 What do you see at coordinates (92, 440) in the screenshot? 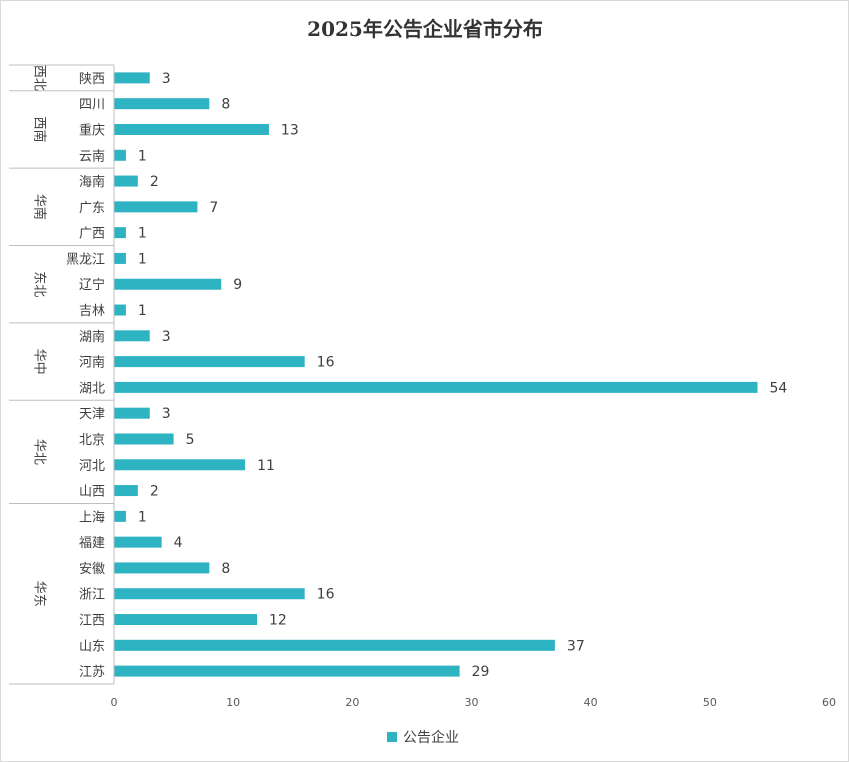
I see `category-label: 北京` at bounding box center [92, 440].